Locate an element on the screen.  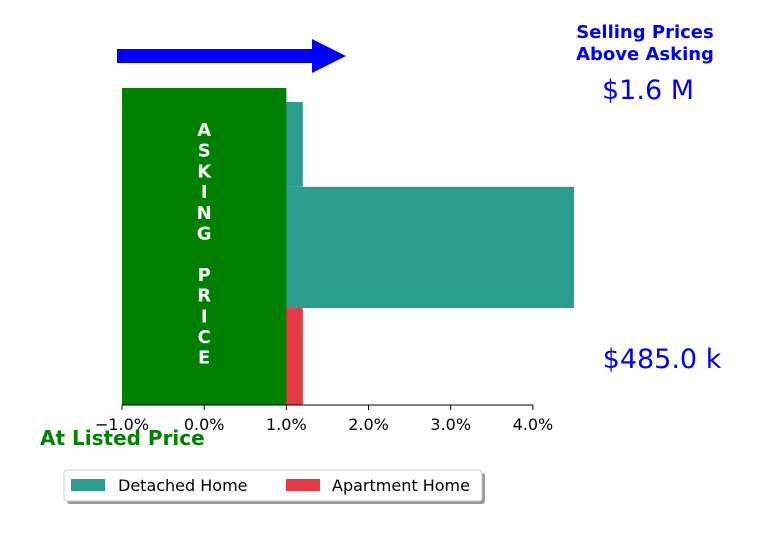
asking-letter-7: P is located at coordinates (204, 275).